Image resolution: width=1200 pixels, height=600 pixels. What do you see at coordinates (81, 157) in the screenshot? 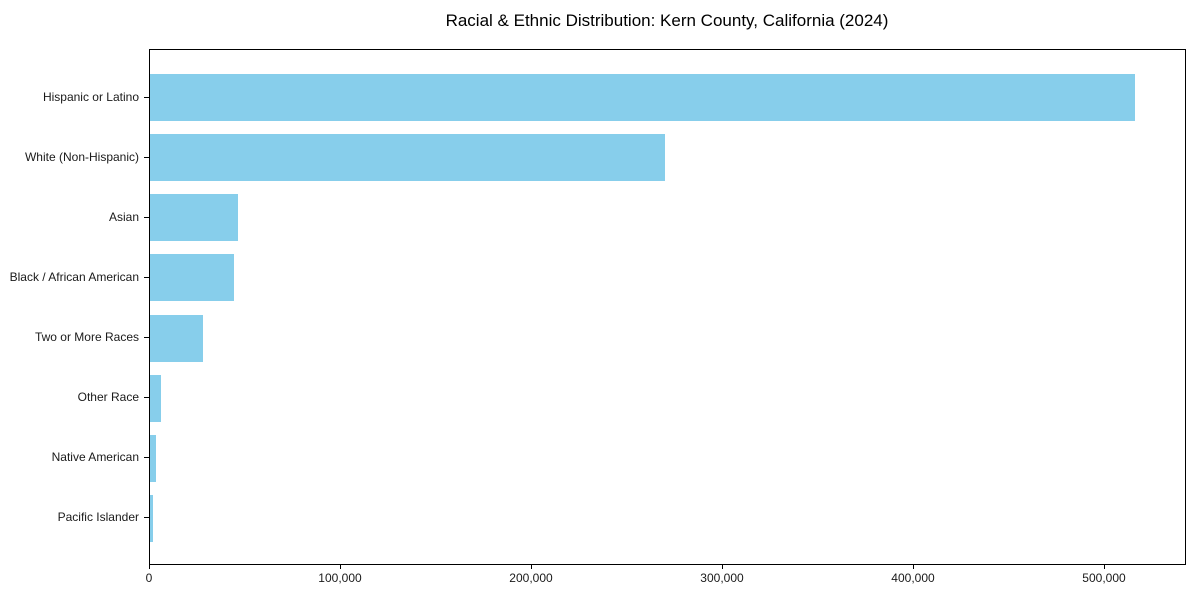
I see `y-tick-label: White (Non-Hispanic)` at bounding box center [81, 157].